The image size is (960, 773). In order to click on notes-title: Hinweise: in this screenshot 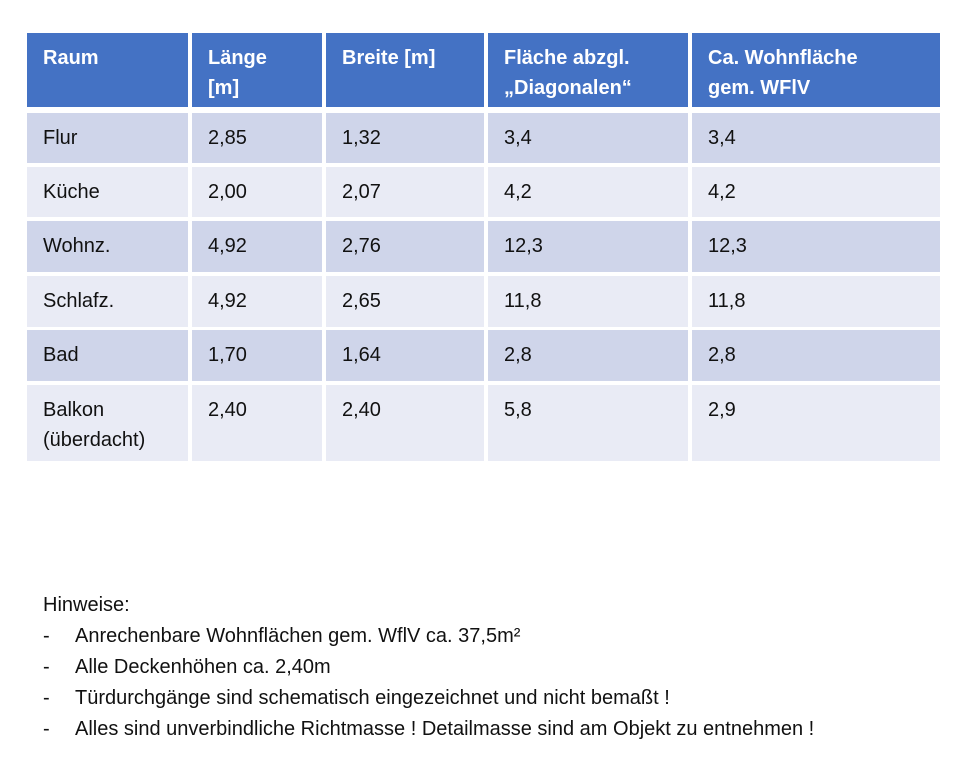, I will do `click(86, 605)`.